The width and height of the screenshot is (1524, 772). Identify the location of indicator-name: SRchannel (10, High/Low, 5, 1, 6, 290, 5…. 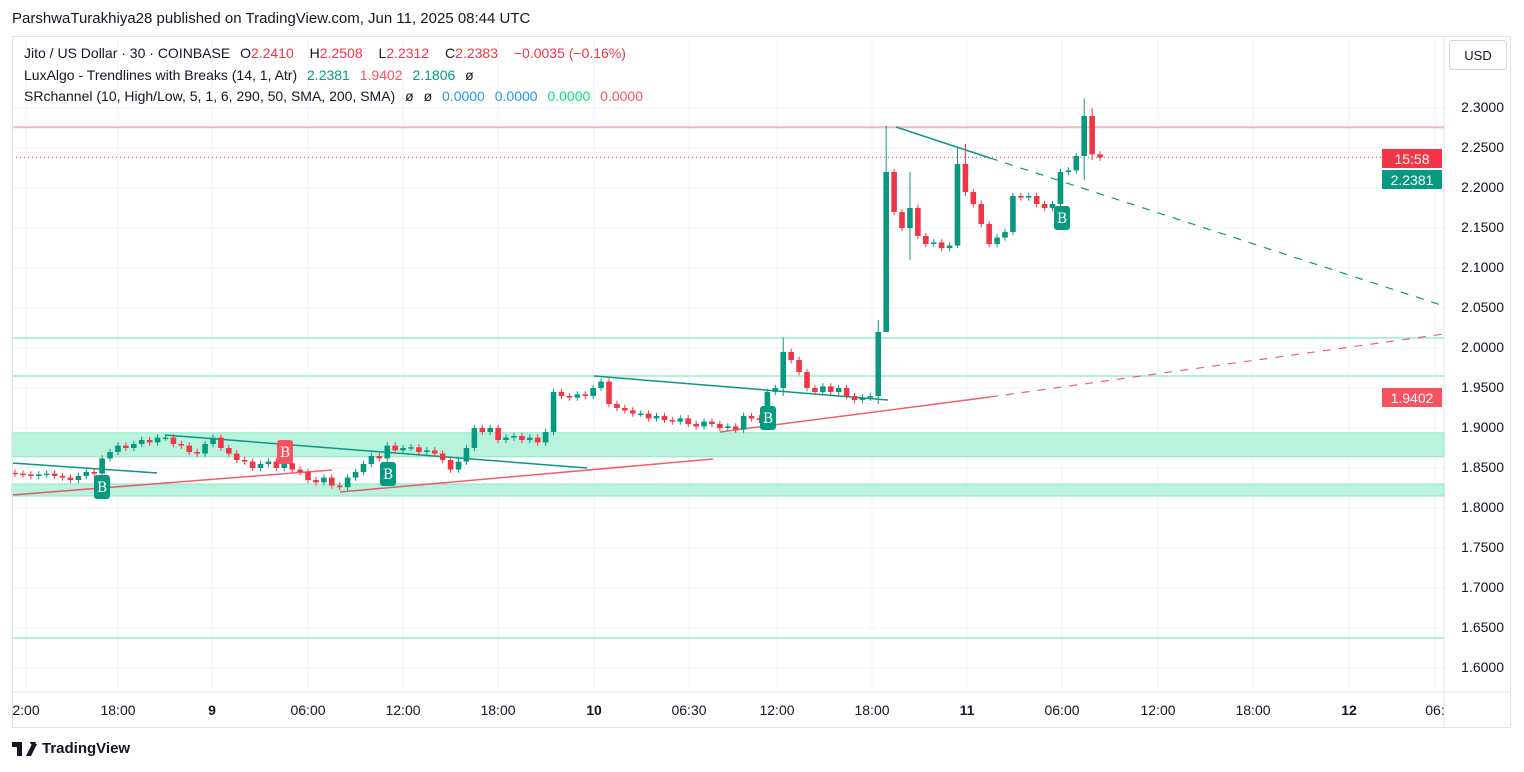
(210, 96).